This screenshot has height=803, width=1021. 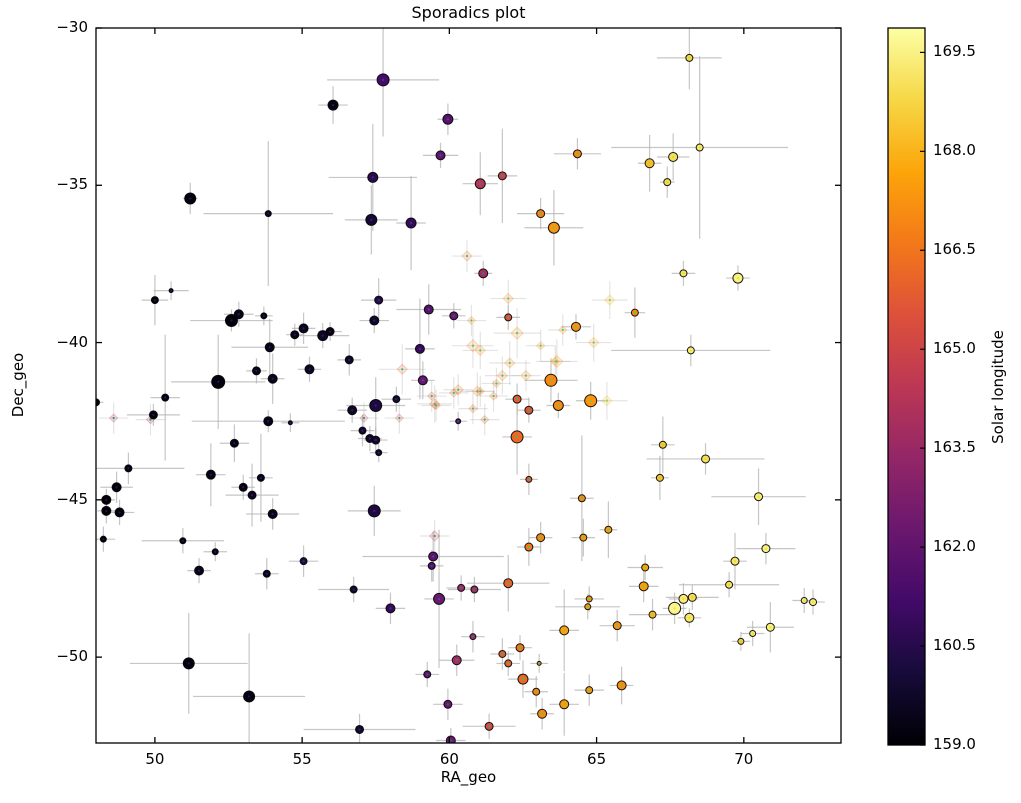 I want to click on x-tick-label: 60, so click(x=449, y=759).